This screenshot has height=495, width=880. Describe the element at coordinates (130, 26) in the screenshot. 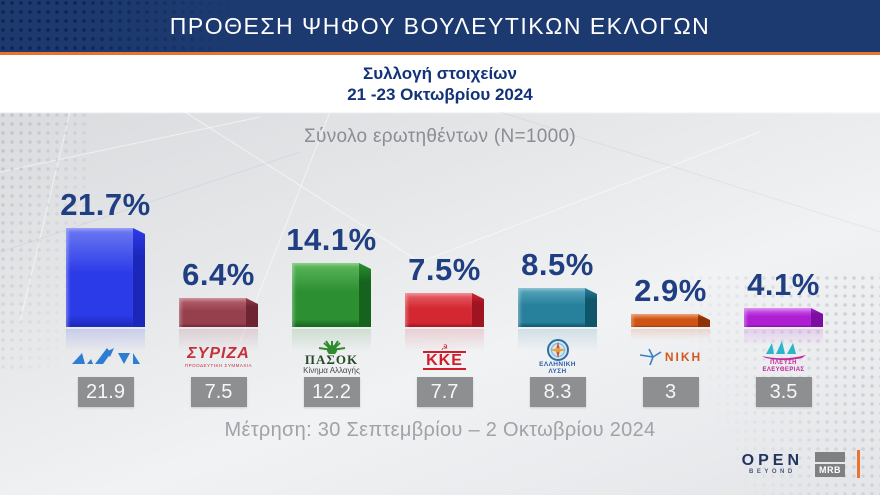

I see `header-dot-texture` at that location.